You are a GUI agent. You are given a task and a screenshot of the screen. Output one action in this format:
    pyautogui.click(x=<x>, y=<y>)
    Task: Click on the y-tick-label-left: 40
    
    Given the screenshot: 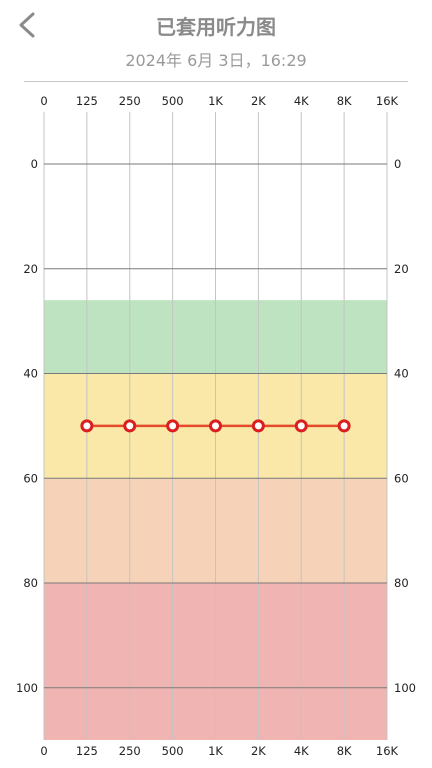 What is the action you would take?
    pyautogui.click(x=30, y=374)
    